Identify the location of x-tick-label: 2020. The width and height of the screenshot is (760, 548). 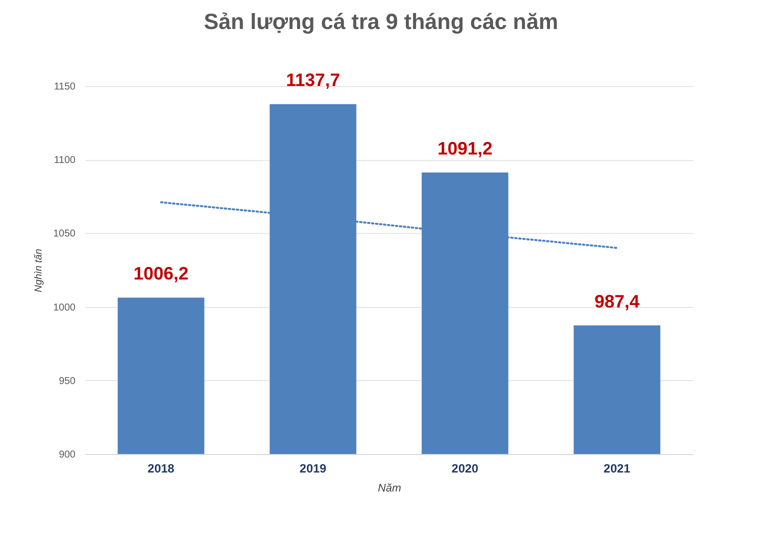
(465, 469).